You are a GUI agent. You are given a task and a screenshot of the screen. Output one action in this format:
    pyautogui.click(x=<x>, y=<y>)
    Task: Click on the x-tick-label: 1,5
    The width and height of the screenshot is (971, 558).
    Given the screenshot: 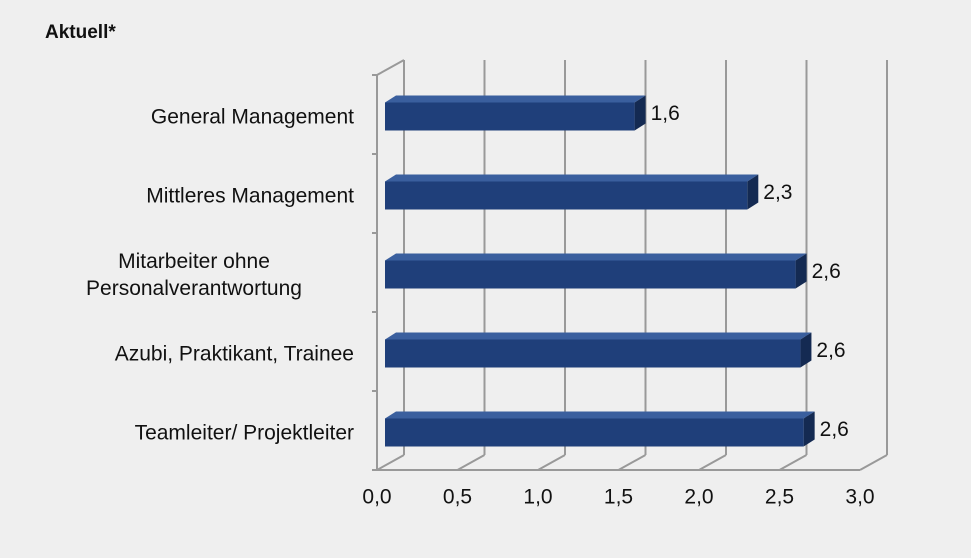 What is the action you would take?
    pyautogui.click(x=618, y=497)
    